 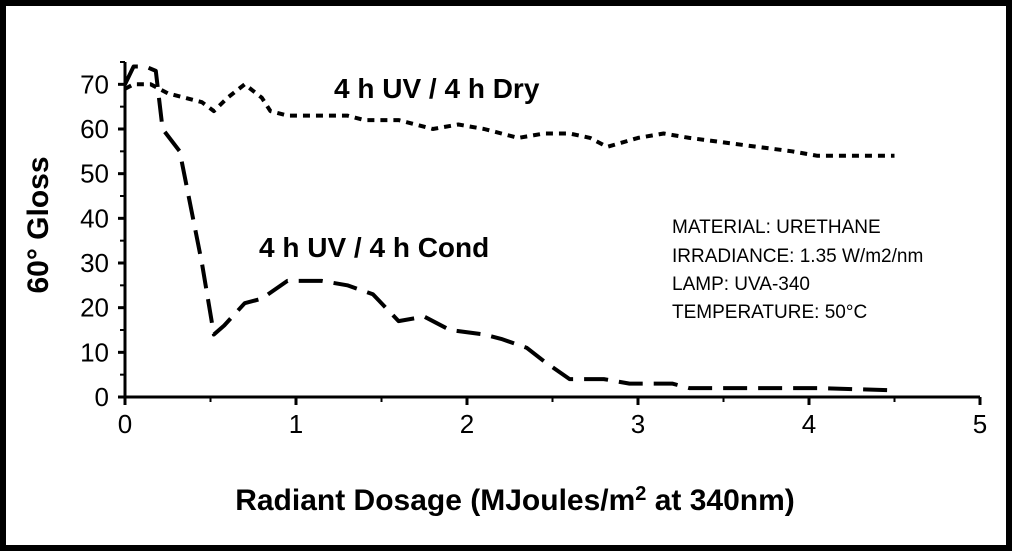 What do you see at coordinates (720, 500) in the screenshot?
I see `x-axis-title-rest: at 340nm)` at bounding box center [720, 500].